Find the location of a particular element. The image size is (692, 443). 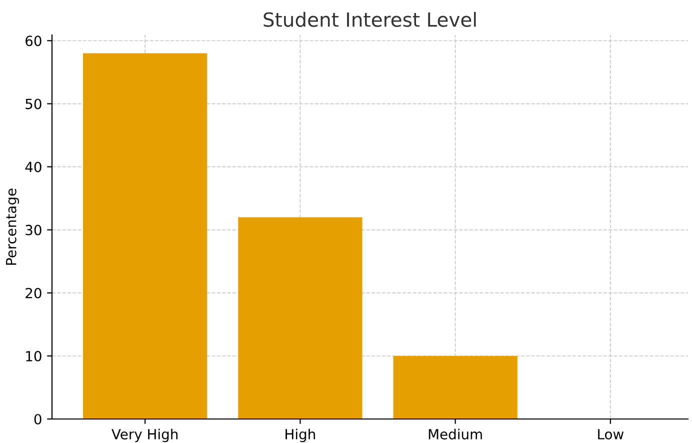

y-tick-label: 50 is located at coordinates (34, 104).